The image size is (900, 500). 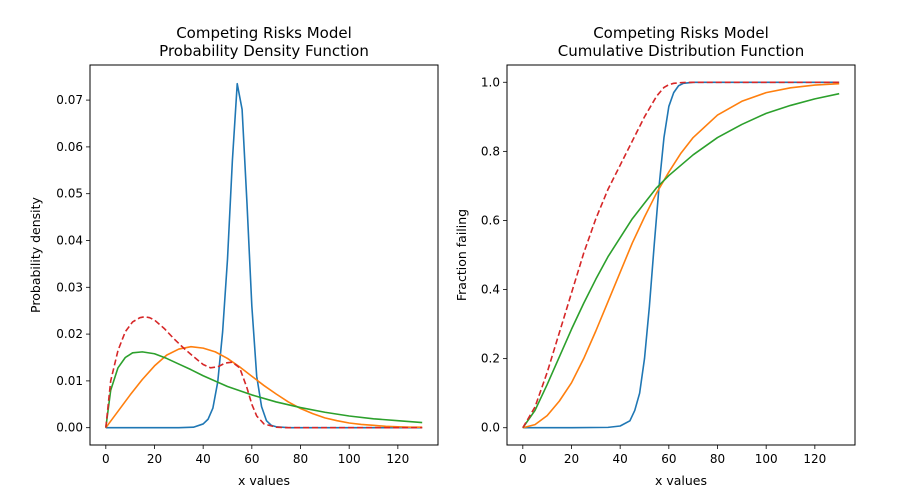 What do you see at coordinates (106, 459) in the screenshot?
I see `pdf-x-tick-label-0: 0` at bounding box center [106, 459].